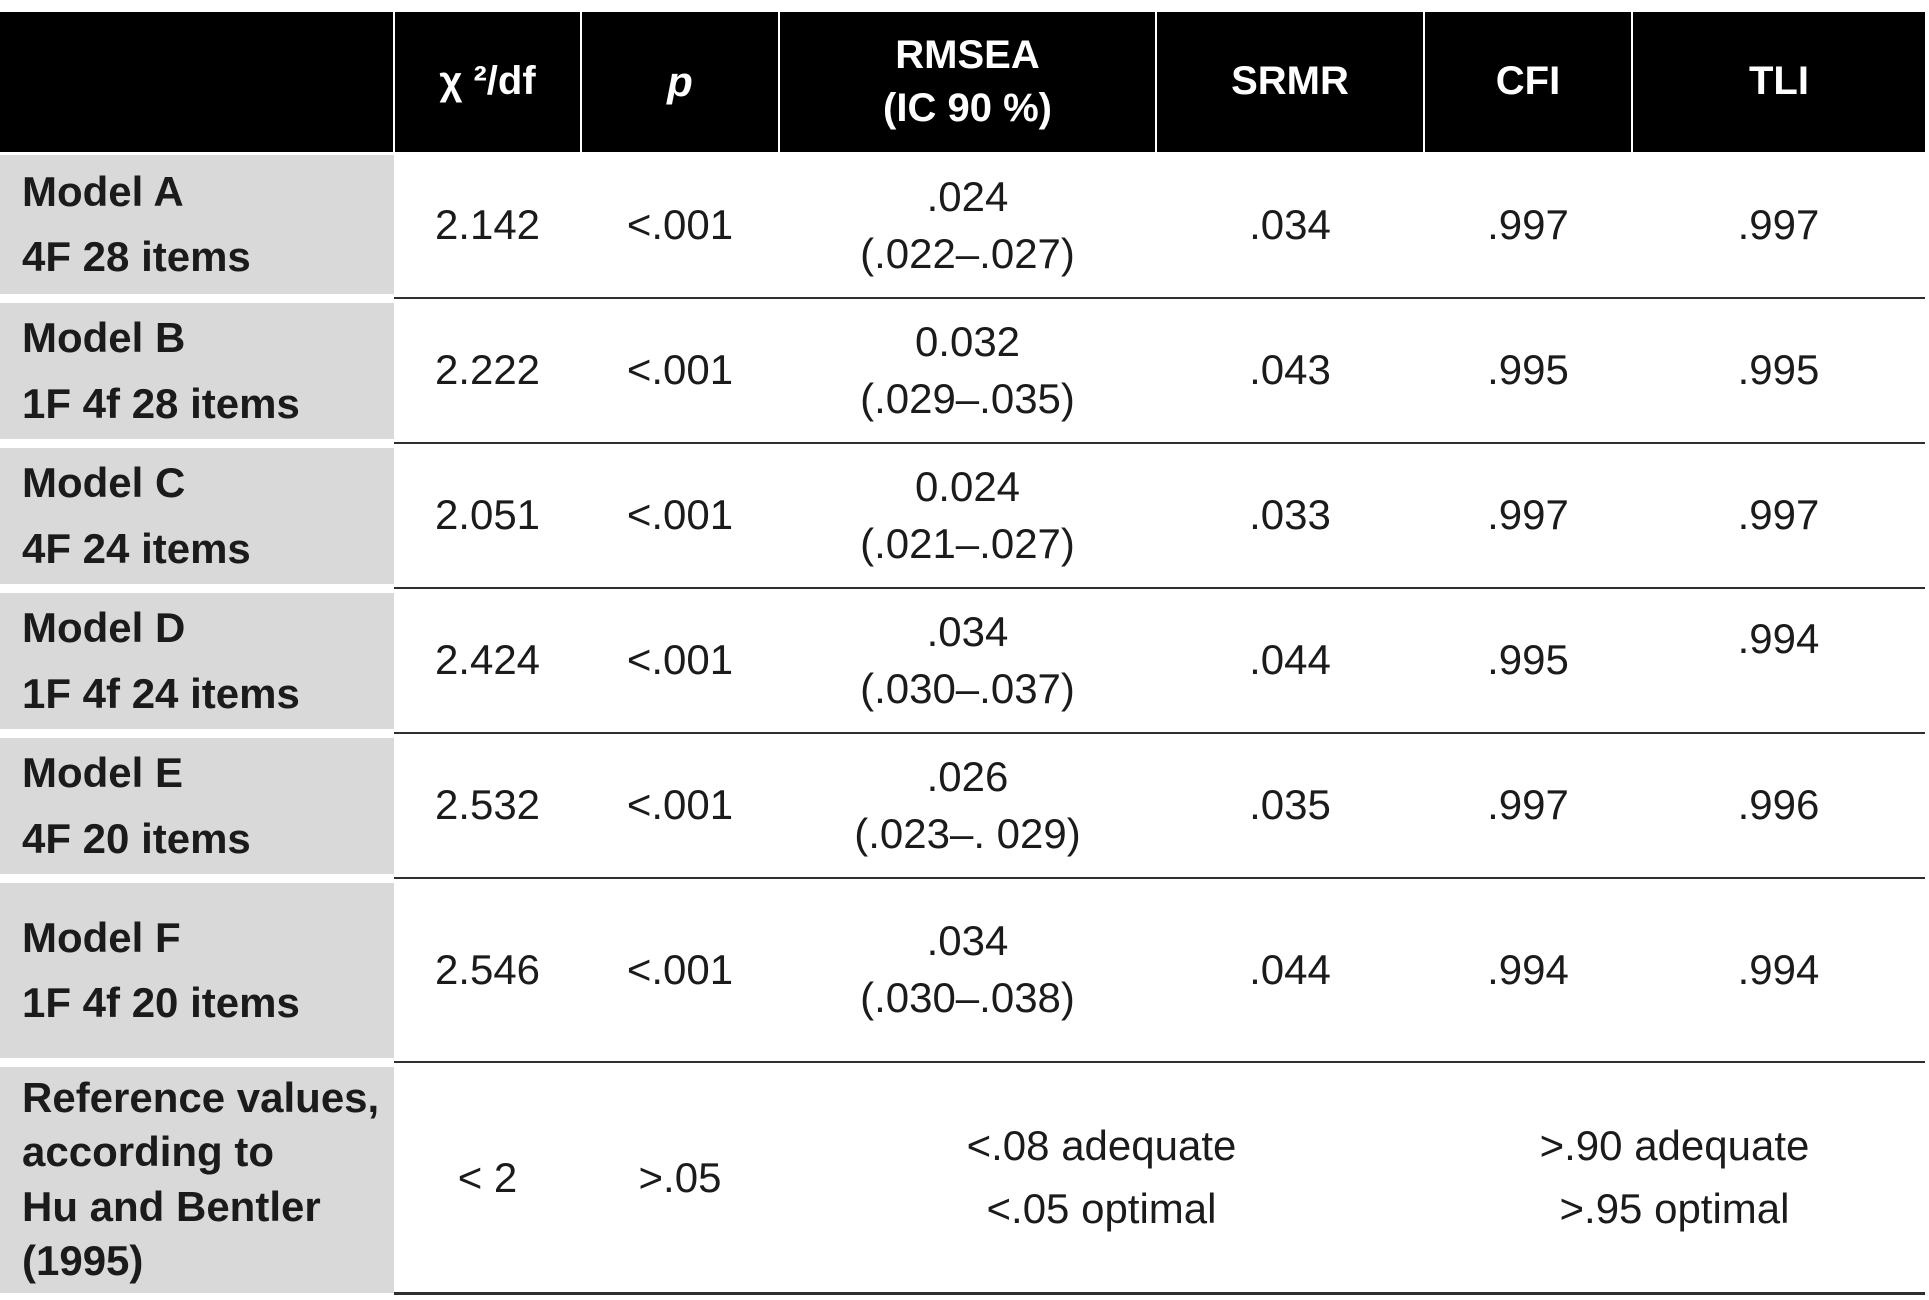 This screenshot has width=1929, height=1300. I want to click on header-cfi: CFI, so click(1527, 83).